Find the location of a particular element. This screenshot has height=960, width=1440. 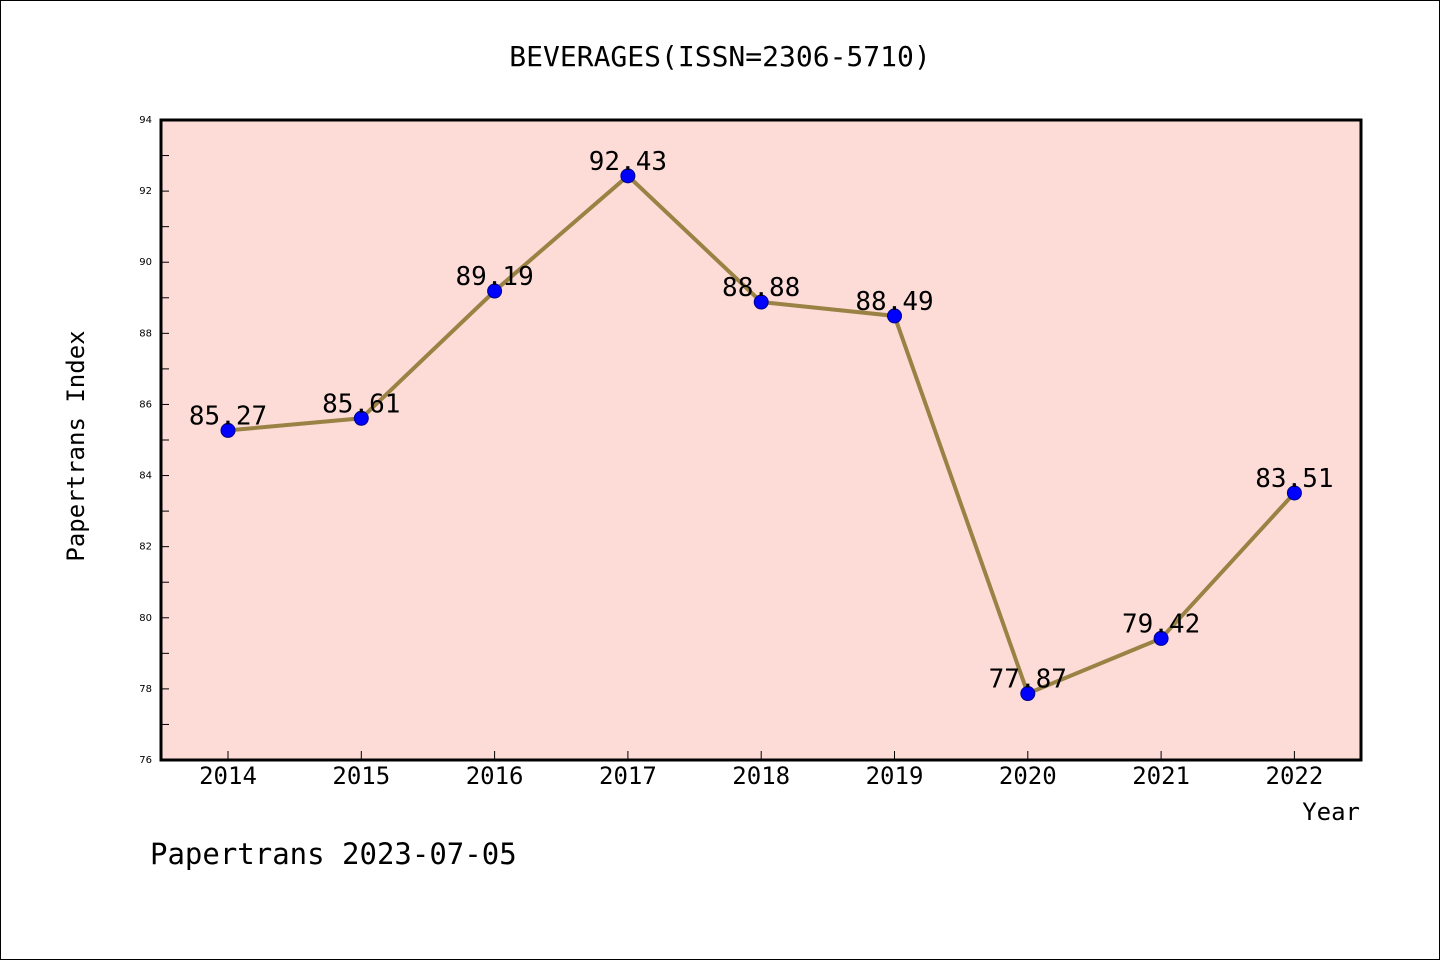

y-tick-label: 94 is located at coordinates (145, 120).